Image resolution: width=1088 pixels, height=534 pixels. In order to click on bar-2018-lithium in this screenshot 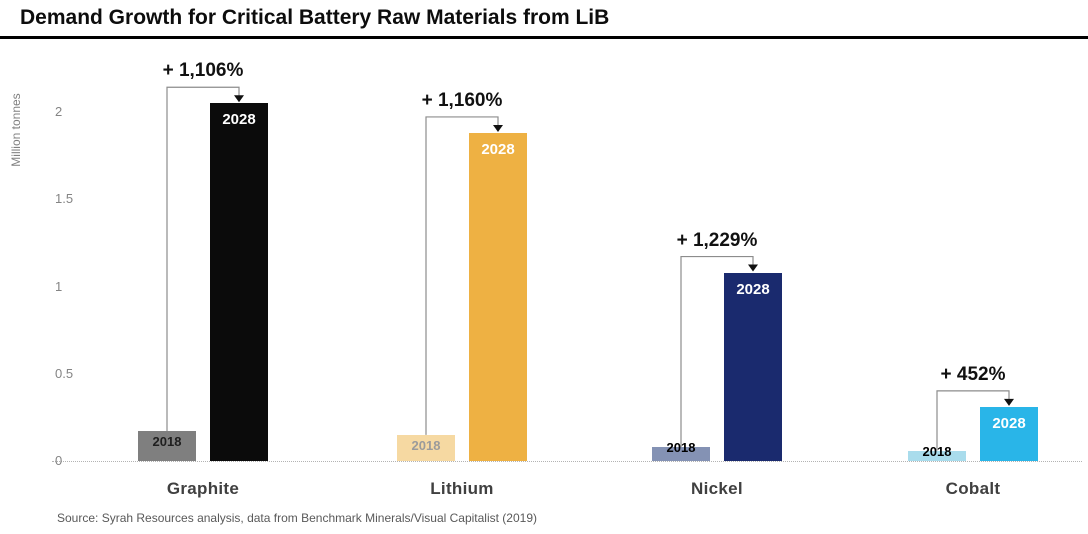, I will do `click(426, 447)`.